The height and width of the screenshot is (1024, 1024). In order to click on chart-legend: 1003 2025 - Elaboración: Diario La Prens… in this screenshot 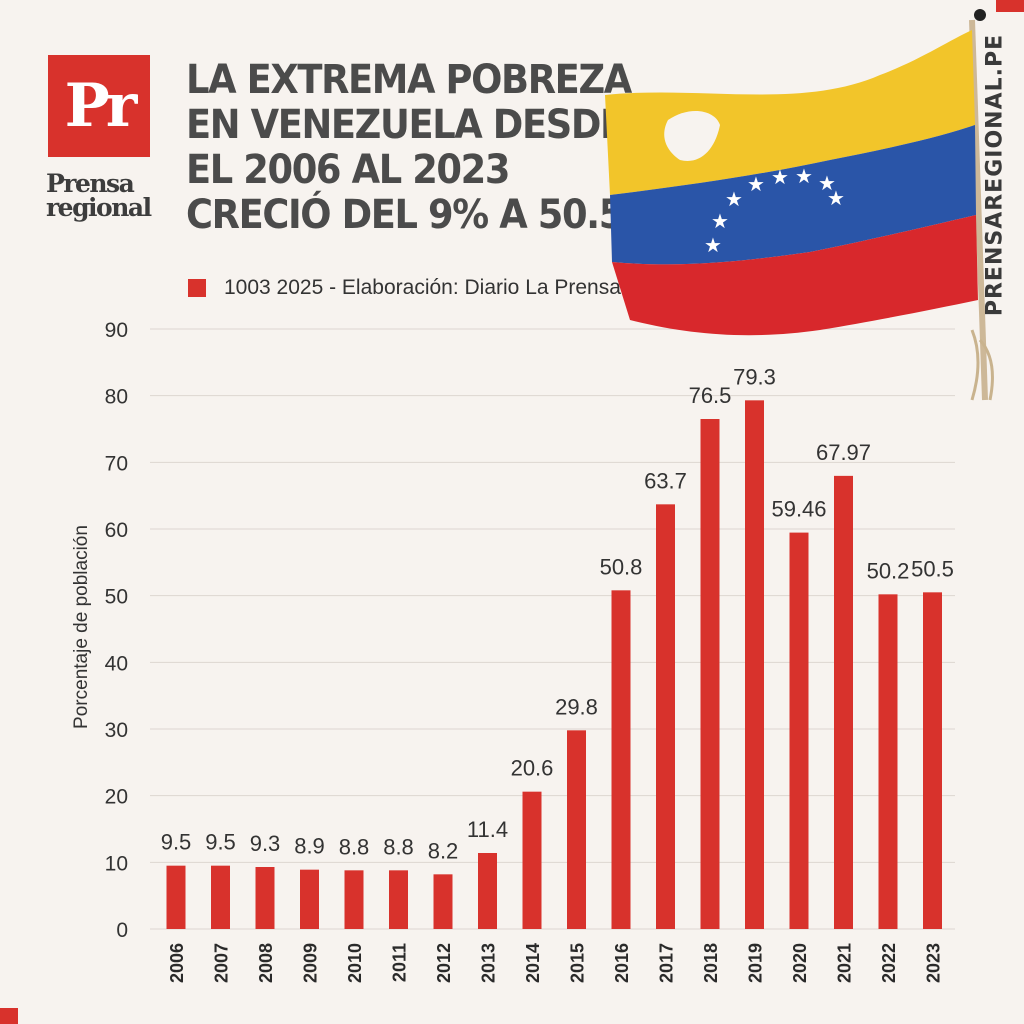, I will do `click(404, 288)`.